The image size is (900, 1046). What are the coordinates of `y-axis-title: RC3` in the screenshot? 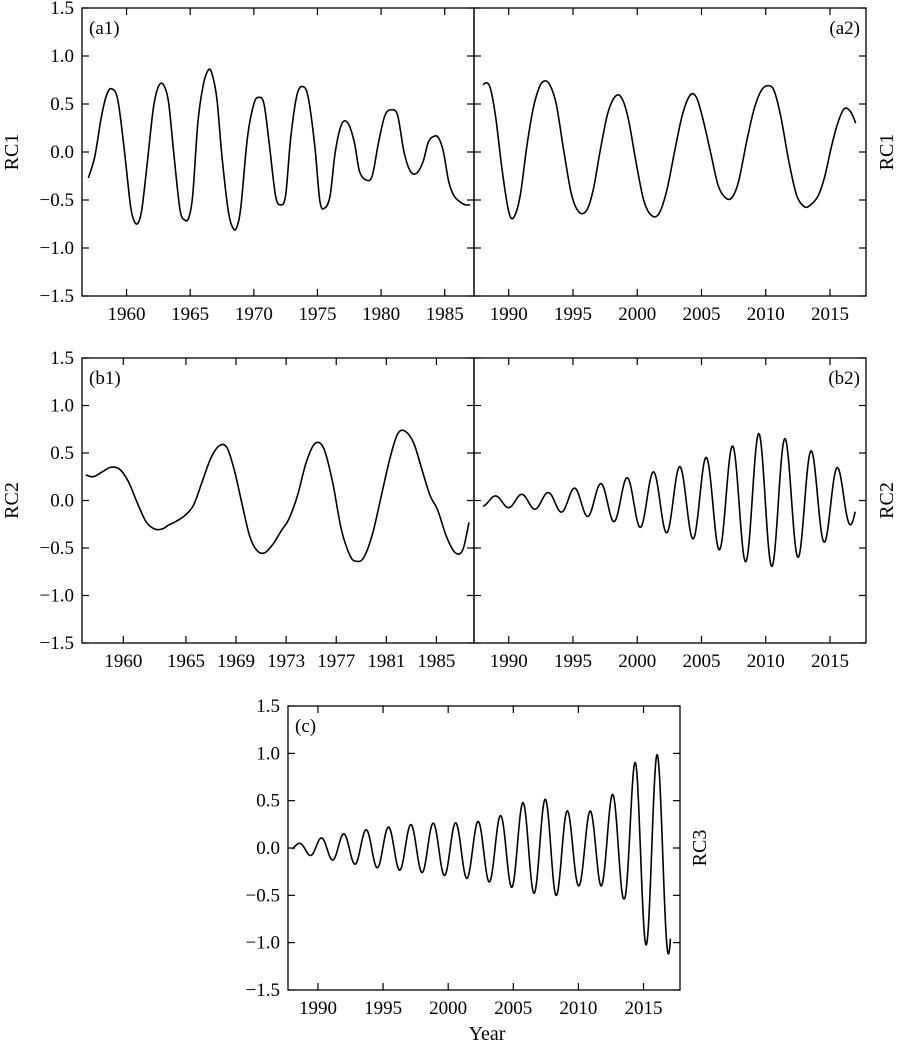 It's located at (700, 848).